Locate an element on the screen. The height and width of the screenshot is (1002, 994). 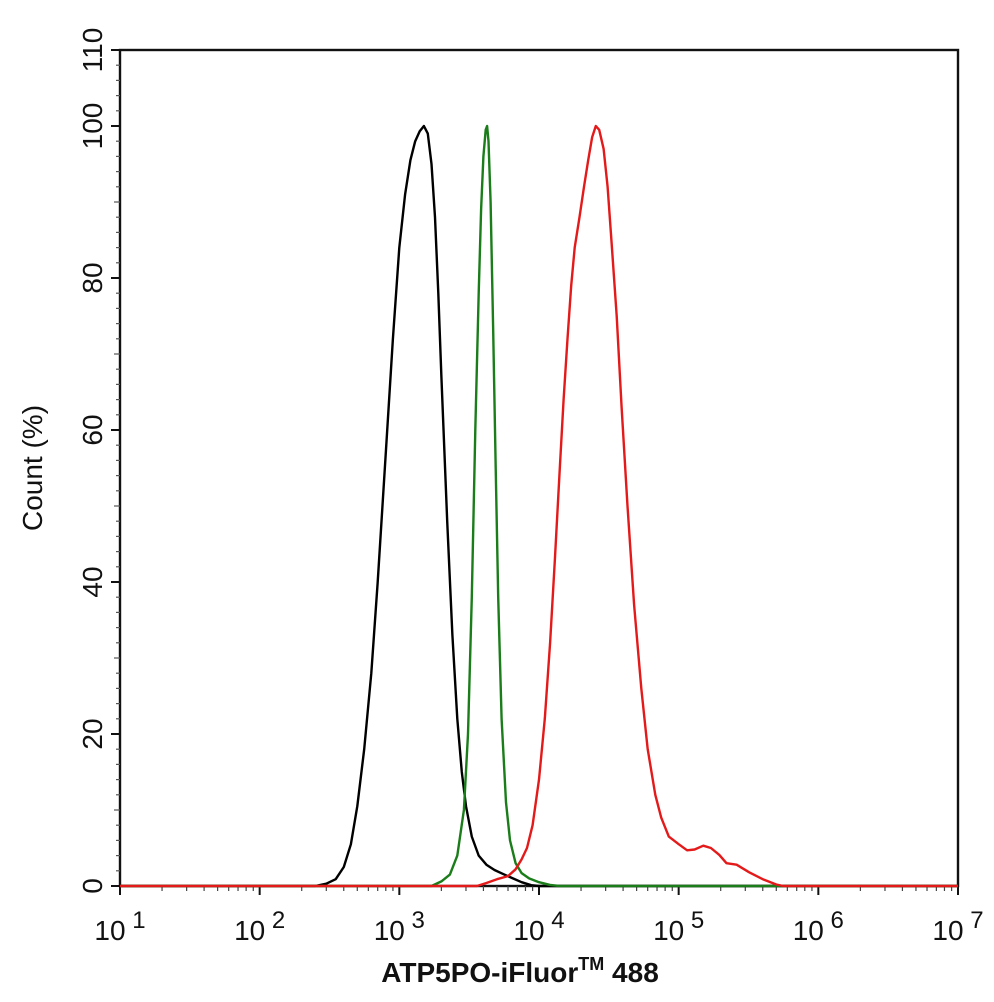
x-axis-label: ATP5PO-iFluorTM 488 is located at coordinates (520, 971).